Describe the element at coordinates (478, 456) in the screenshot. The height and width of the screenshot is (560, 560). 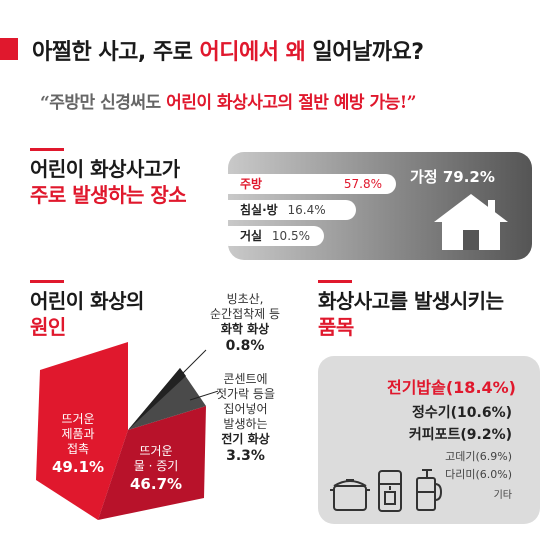
I see `item-hair-iron: 고데기(6.9%)` at that location.